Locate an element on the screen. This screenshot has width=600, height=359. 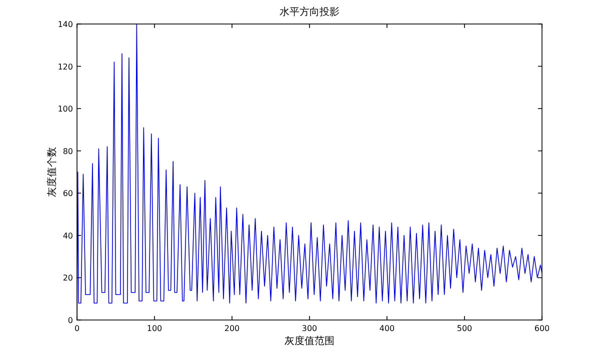
x-tick-label: 400 is located at coordinates (387, 328).